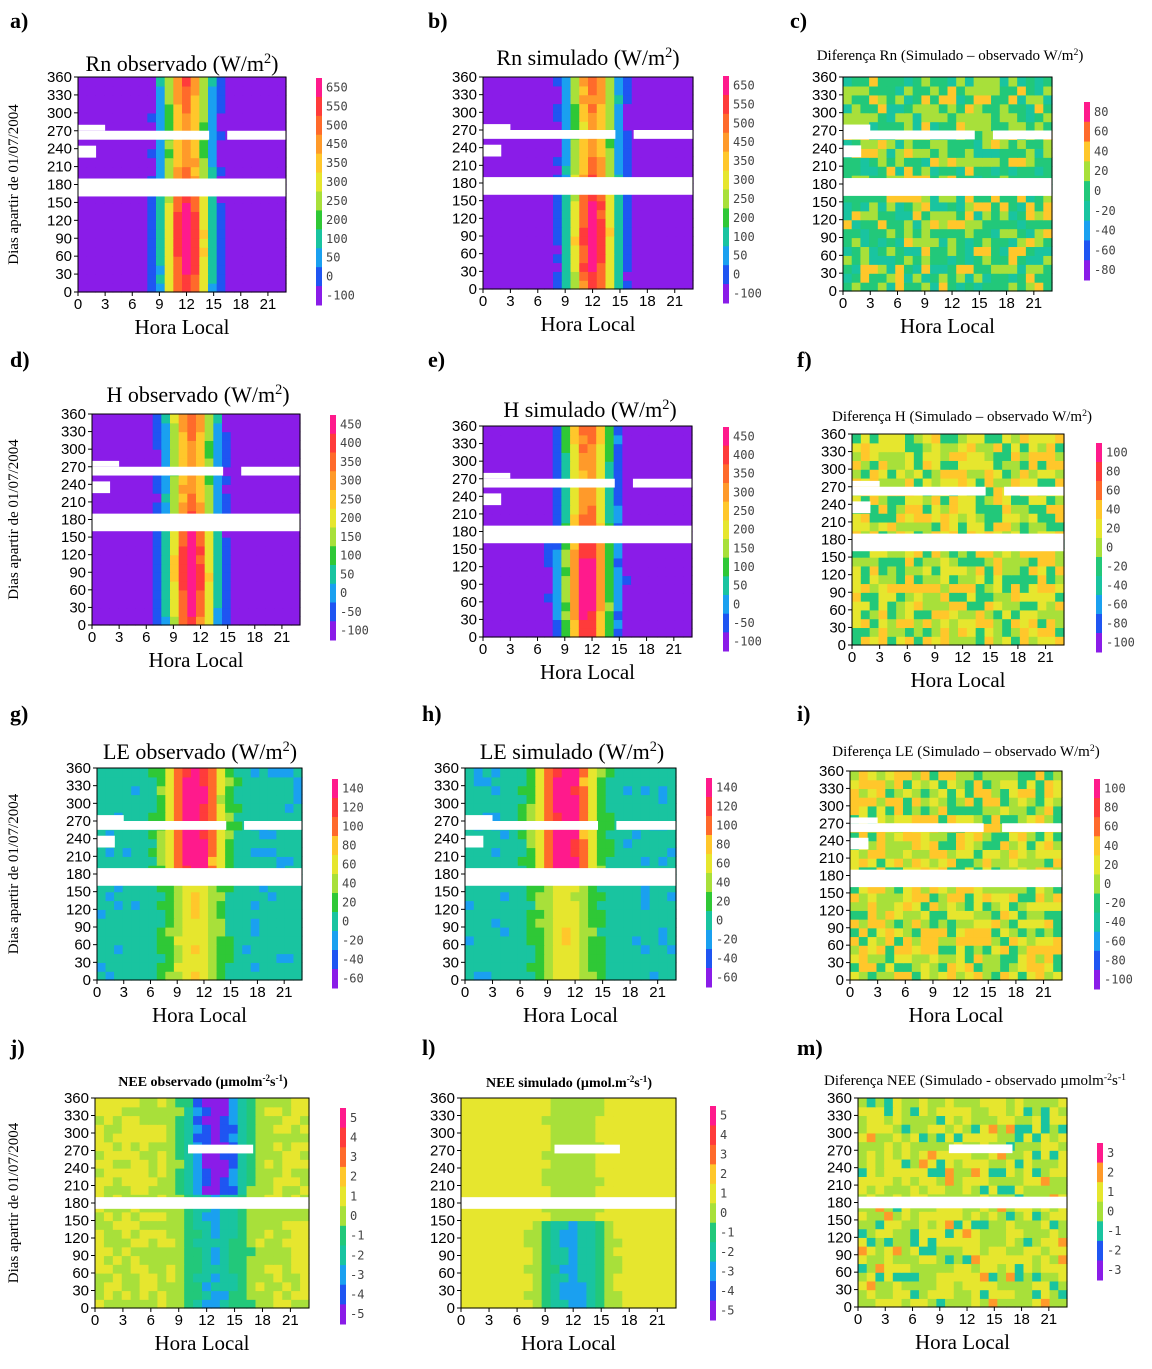  I want to click on y-tick-label: 210, so click(73, 502).